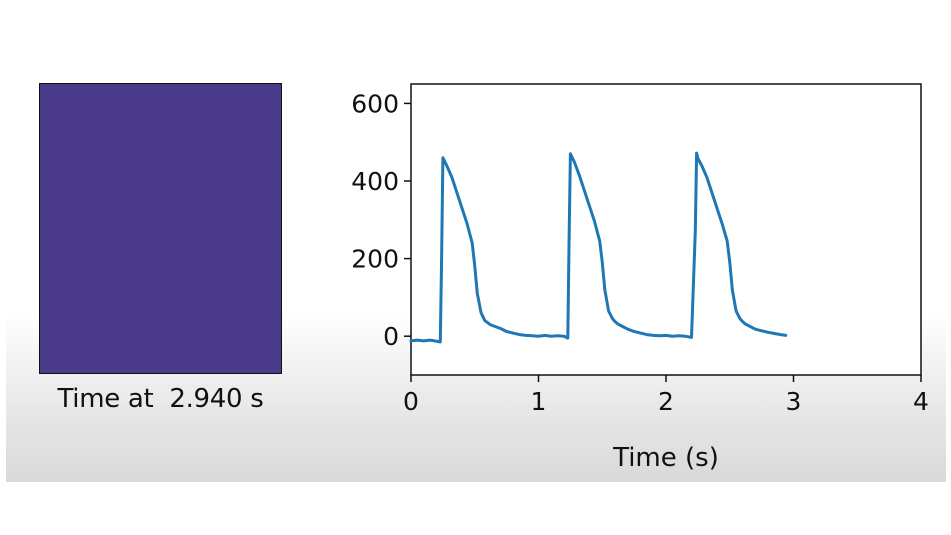 This screenshot has height=535, width=951. Describe the element at coordinates (666, 401) in the screenshot. I see `x-tick-label: 2` at that location.